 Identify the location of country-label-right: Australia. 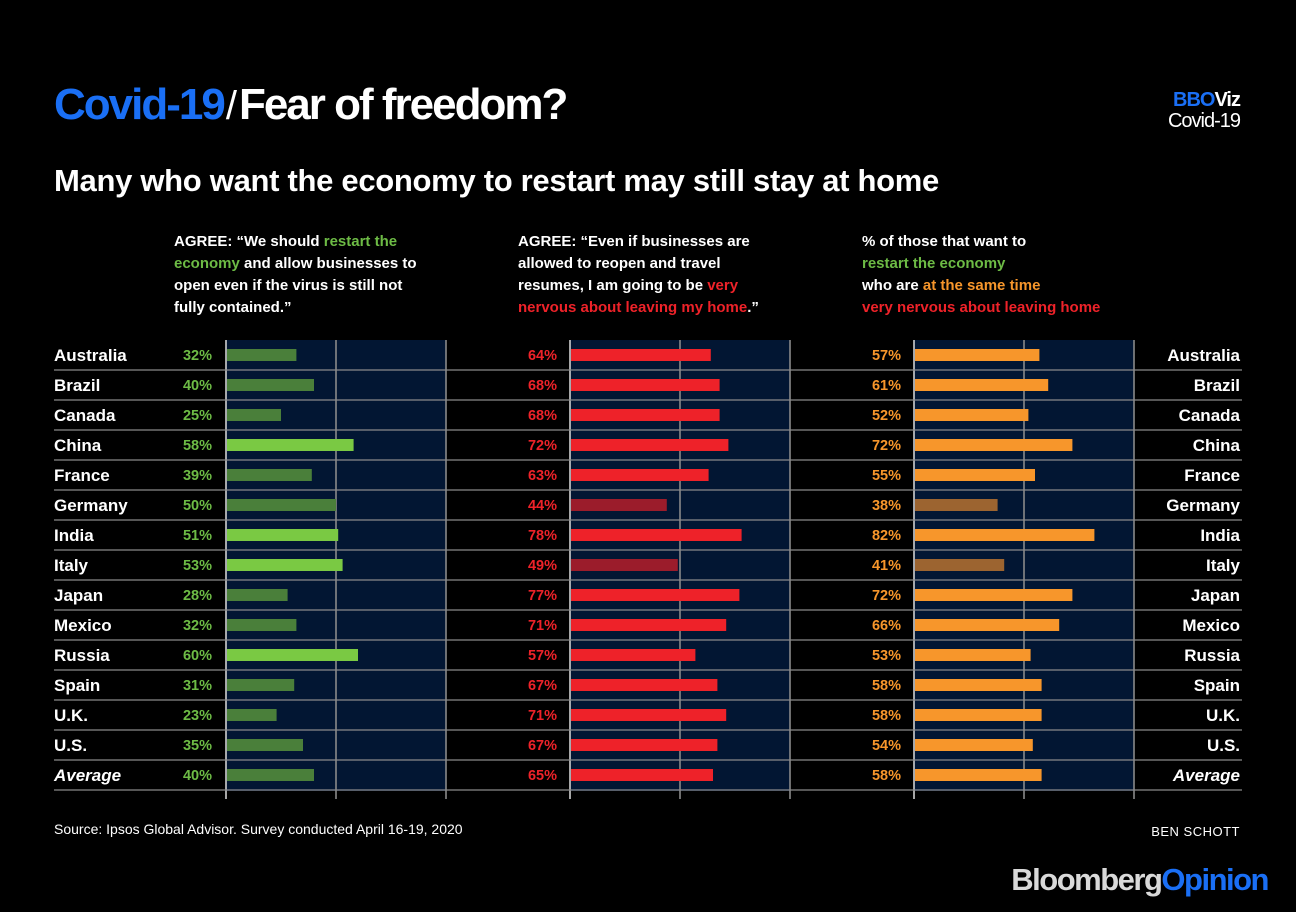
(1203, 355).